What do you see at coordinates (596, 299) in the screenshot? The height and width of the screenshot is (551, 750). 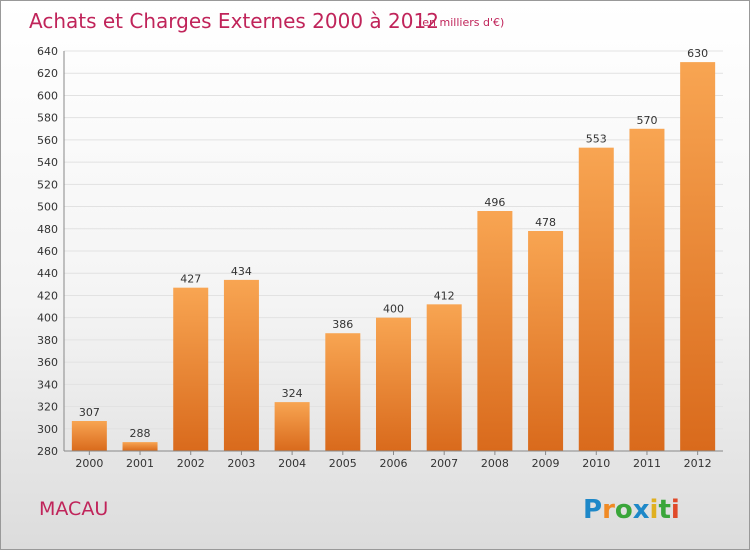 I see `bar-2010` at bounding box center [596, 299].